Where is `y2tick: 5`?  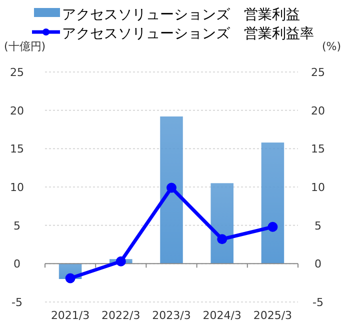
y2tick: 5 is located at coordinates (318, 225).